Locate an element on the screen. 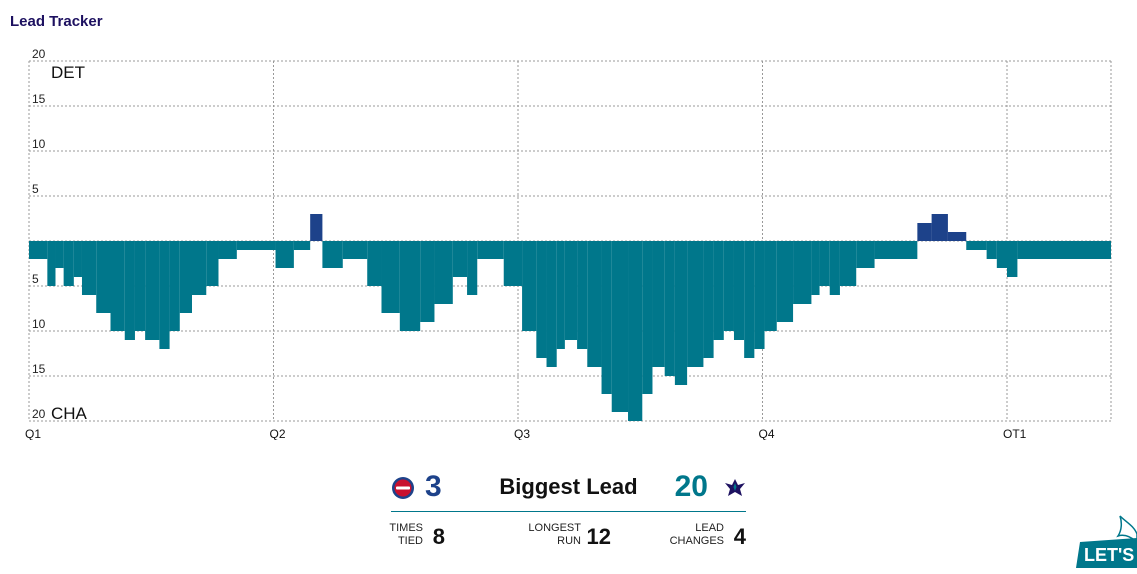 Image resolution: width=1137 pixels, height=574 pixels. x-tick-label: Q2 is located at coordinates (278, 433).